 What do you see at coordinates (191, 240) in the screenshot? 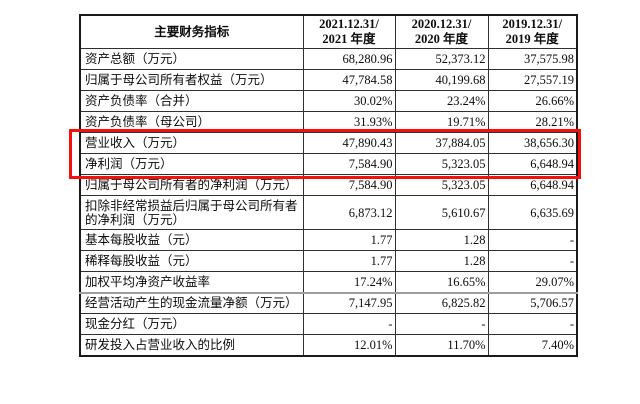
I see `row-label: 基本每股收益（元）` at bounding box center [191, 240].